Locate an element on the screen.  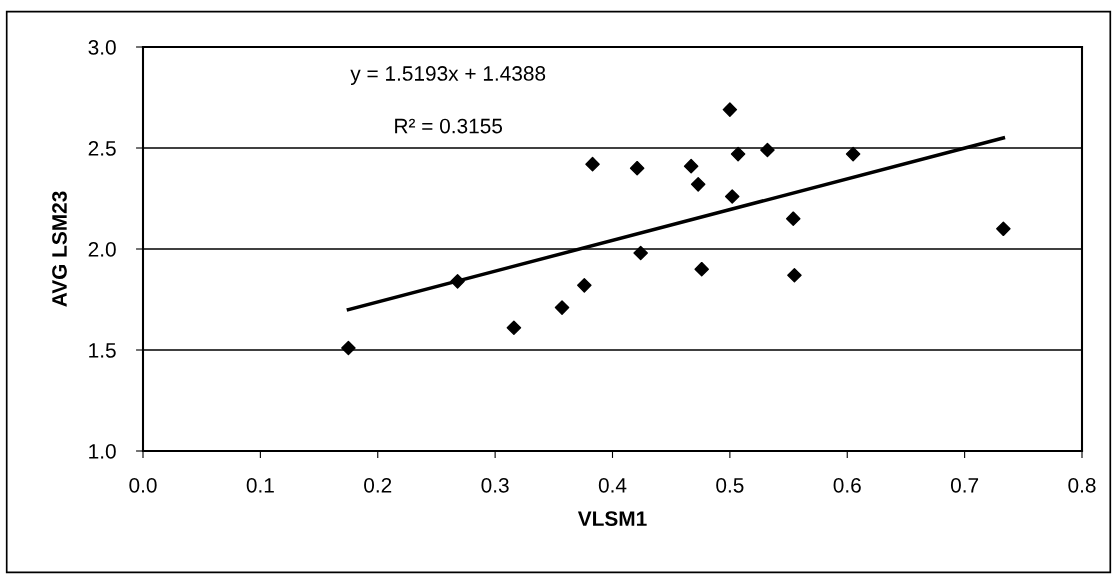
x-tick-label: 0.5 is located at coordinates (730, 485).